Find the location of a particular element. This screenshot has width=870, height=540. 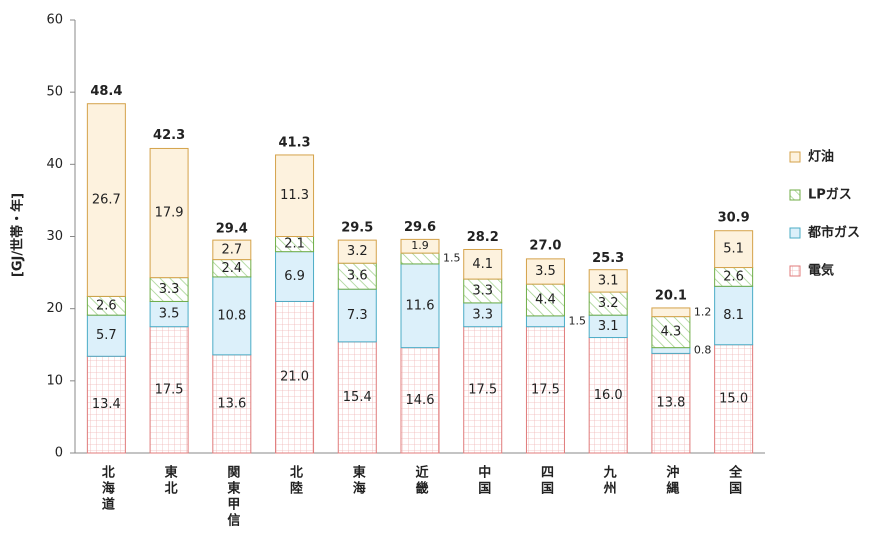

x-tick-label: 北海道 is located at coordinates (107, 489).